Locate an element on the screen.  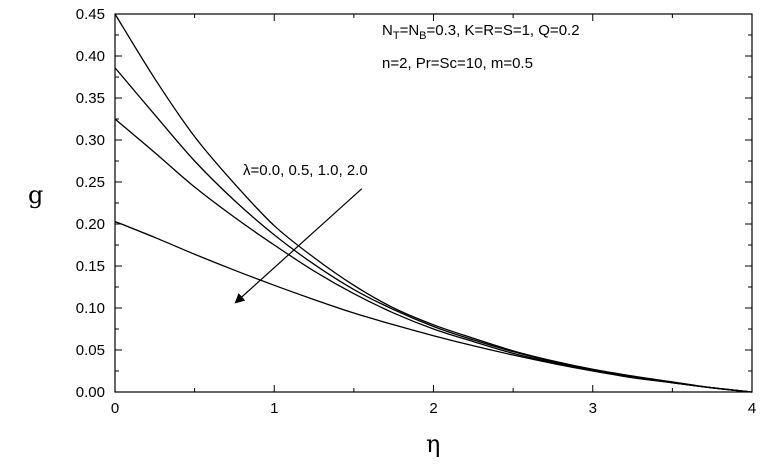
y-tick-label: 0.15 is located at coordinates (90, 266).